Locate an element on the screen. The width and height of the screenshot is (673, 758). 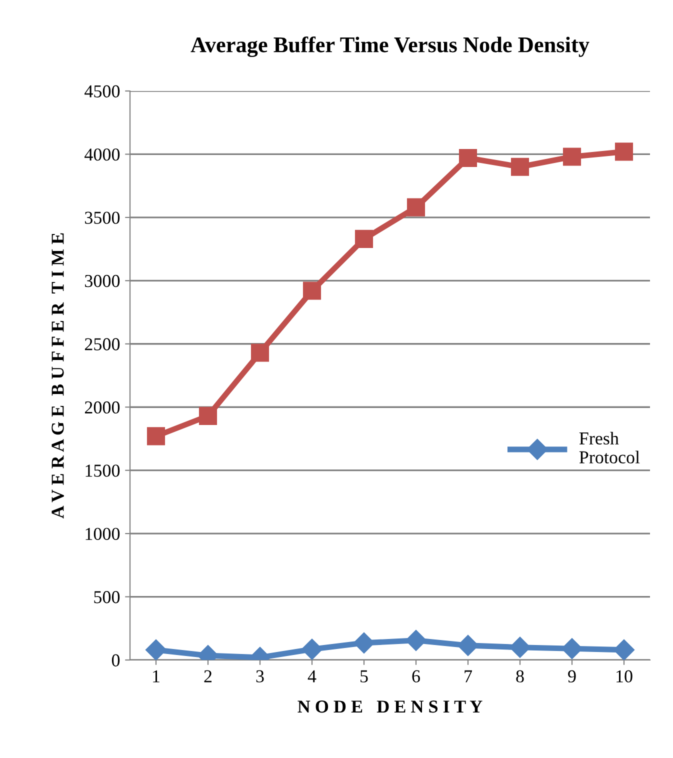
y-tick-label: 2000 is located at coordinates (102, 407).